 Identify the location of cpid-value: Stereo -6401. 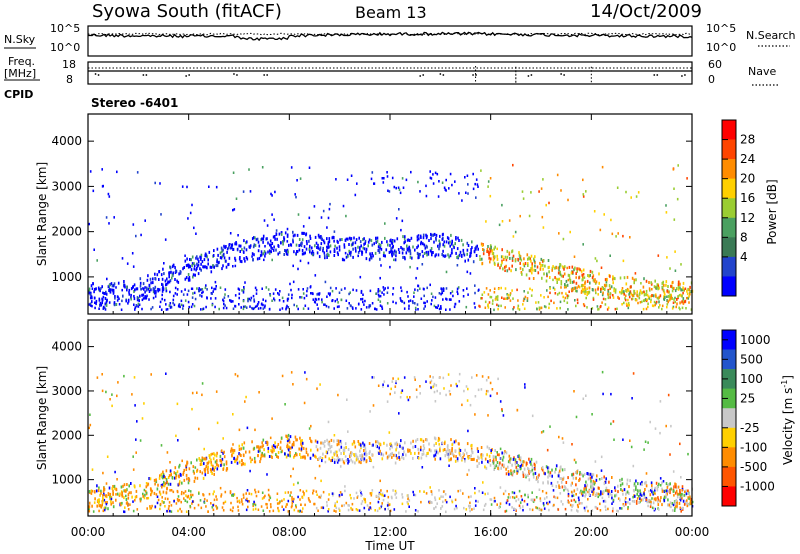
(134, 103).